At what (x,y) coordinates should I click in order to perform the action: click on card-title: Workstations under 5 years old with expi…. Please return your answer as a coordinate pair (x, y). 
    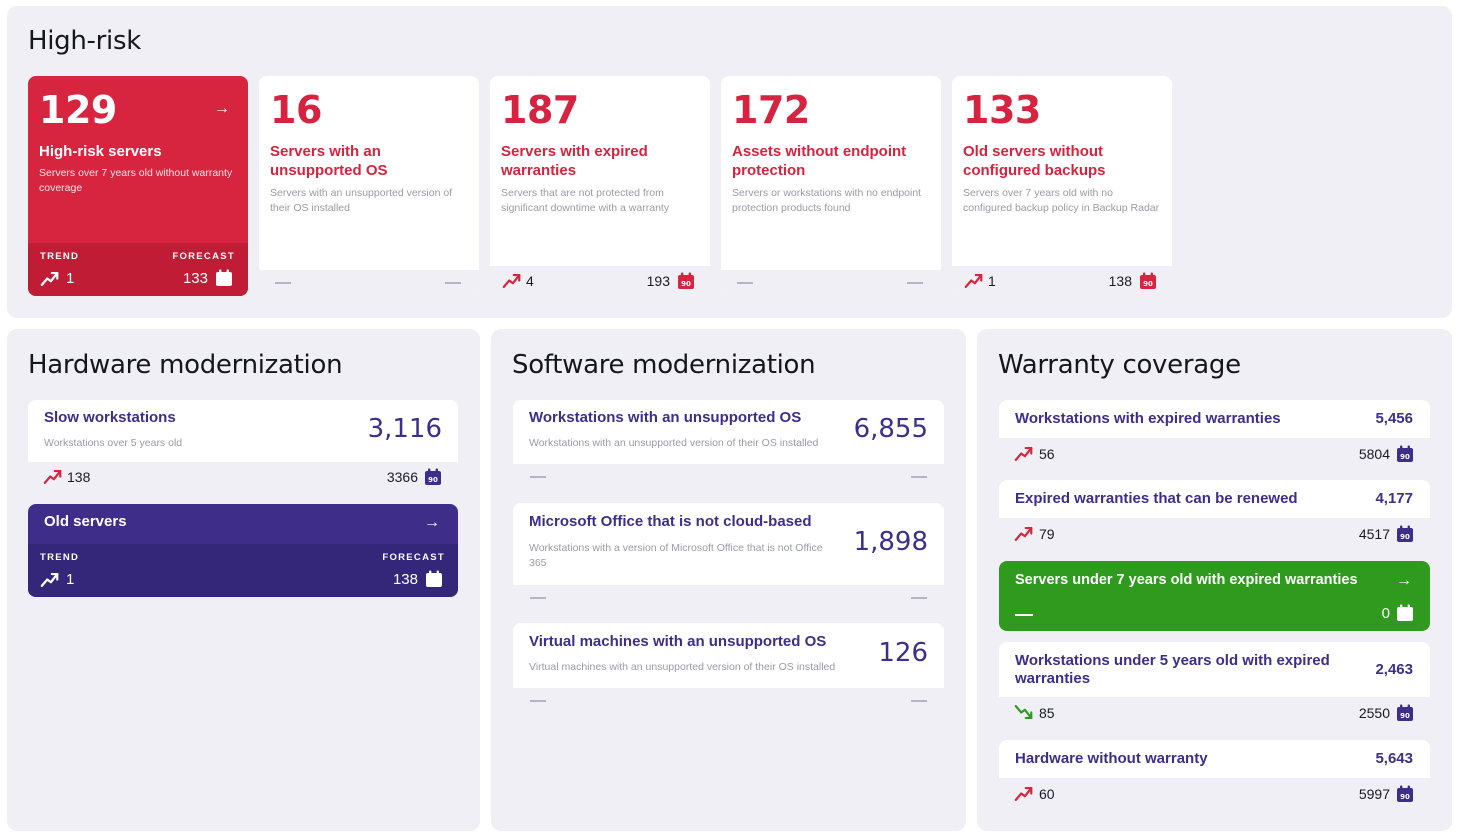
    Looking at the image, I should click on (1172, 669).